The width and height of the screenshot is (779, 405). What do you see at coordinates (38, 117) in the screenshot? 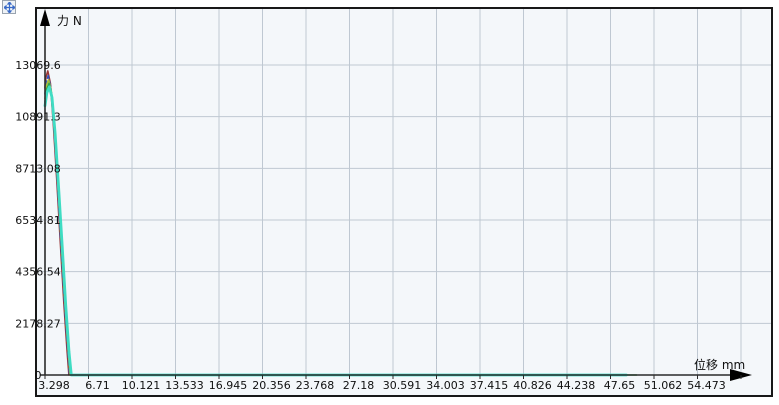
I see `y-tick-label: 10891.3` at bounding box center [38, 117].